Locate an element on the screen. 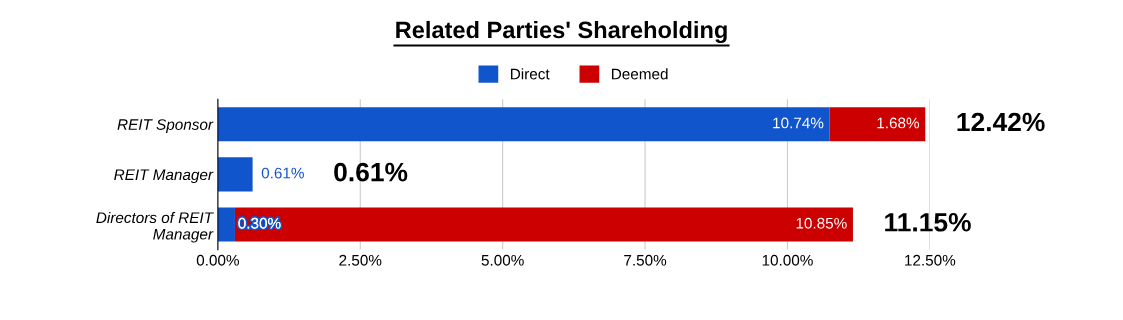 The image size is (1123, 320). legend-label: Direct is located at coordinates (530, 74).